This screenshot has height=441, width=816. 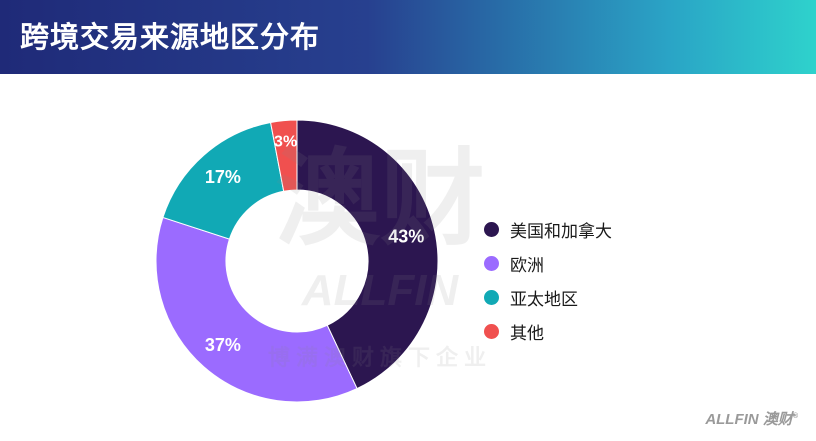 What do you see at coordinates (406, 237) in the screenshot?
I see `donut-data-label-0: 43%` at bounding box center [406, 237].